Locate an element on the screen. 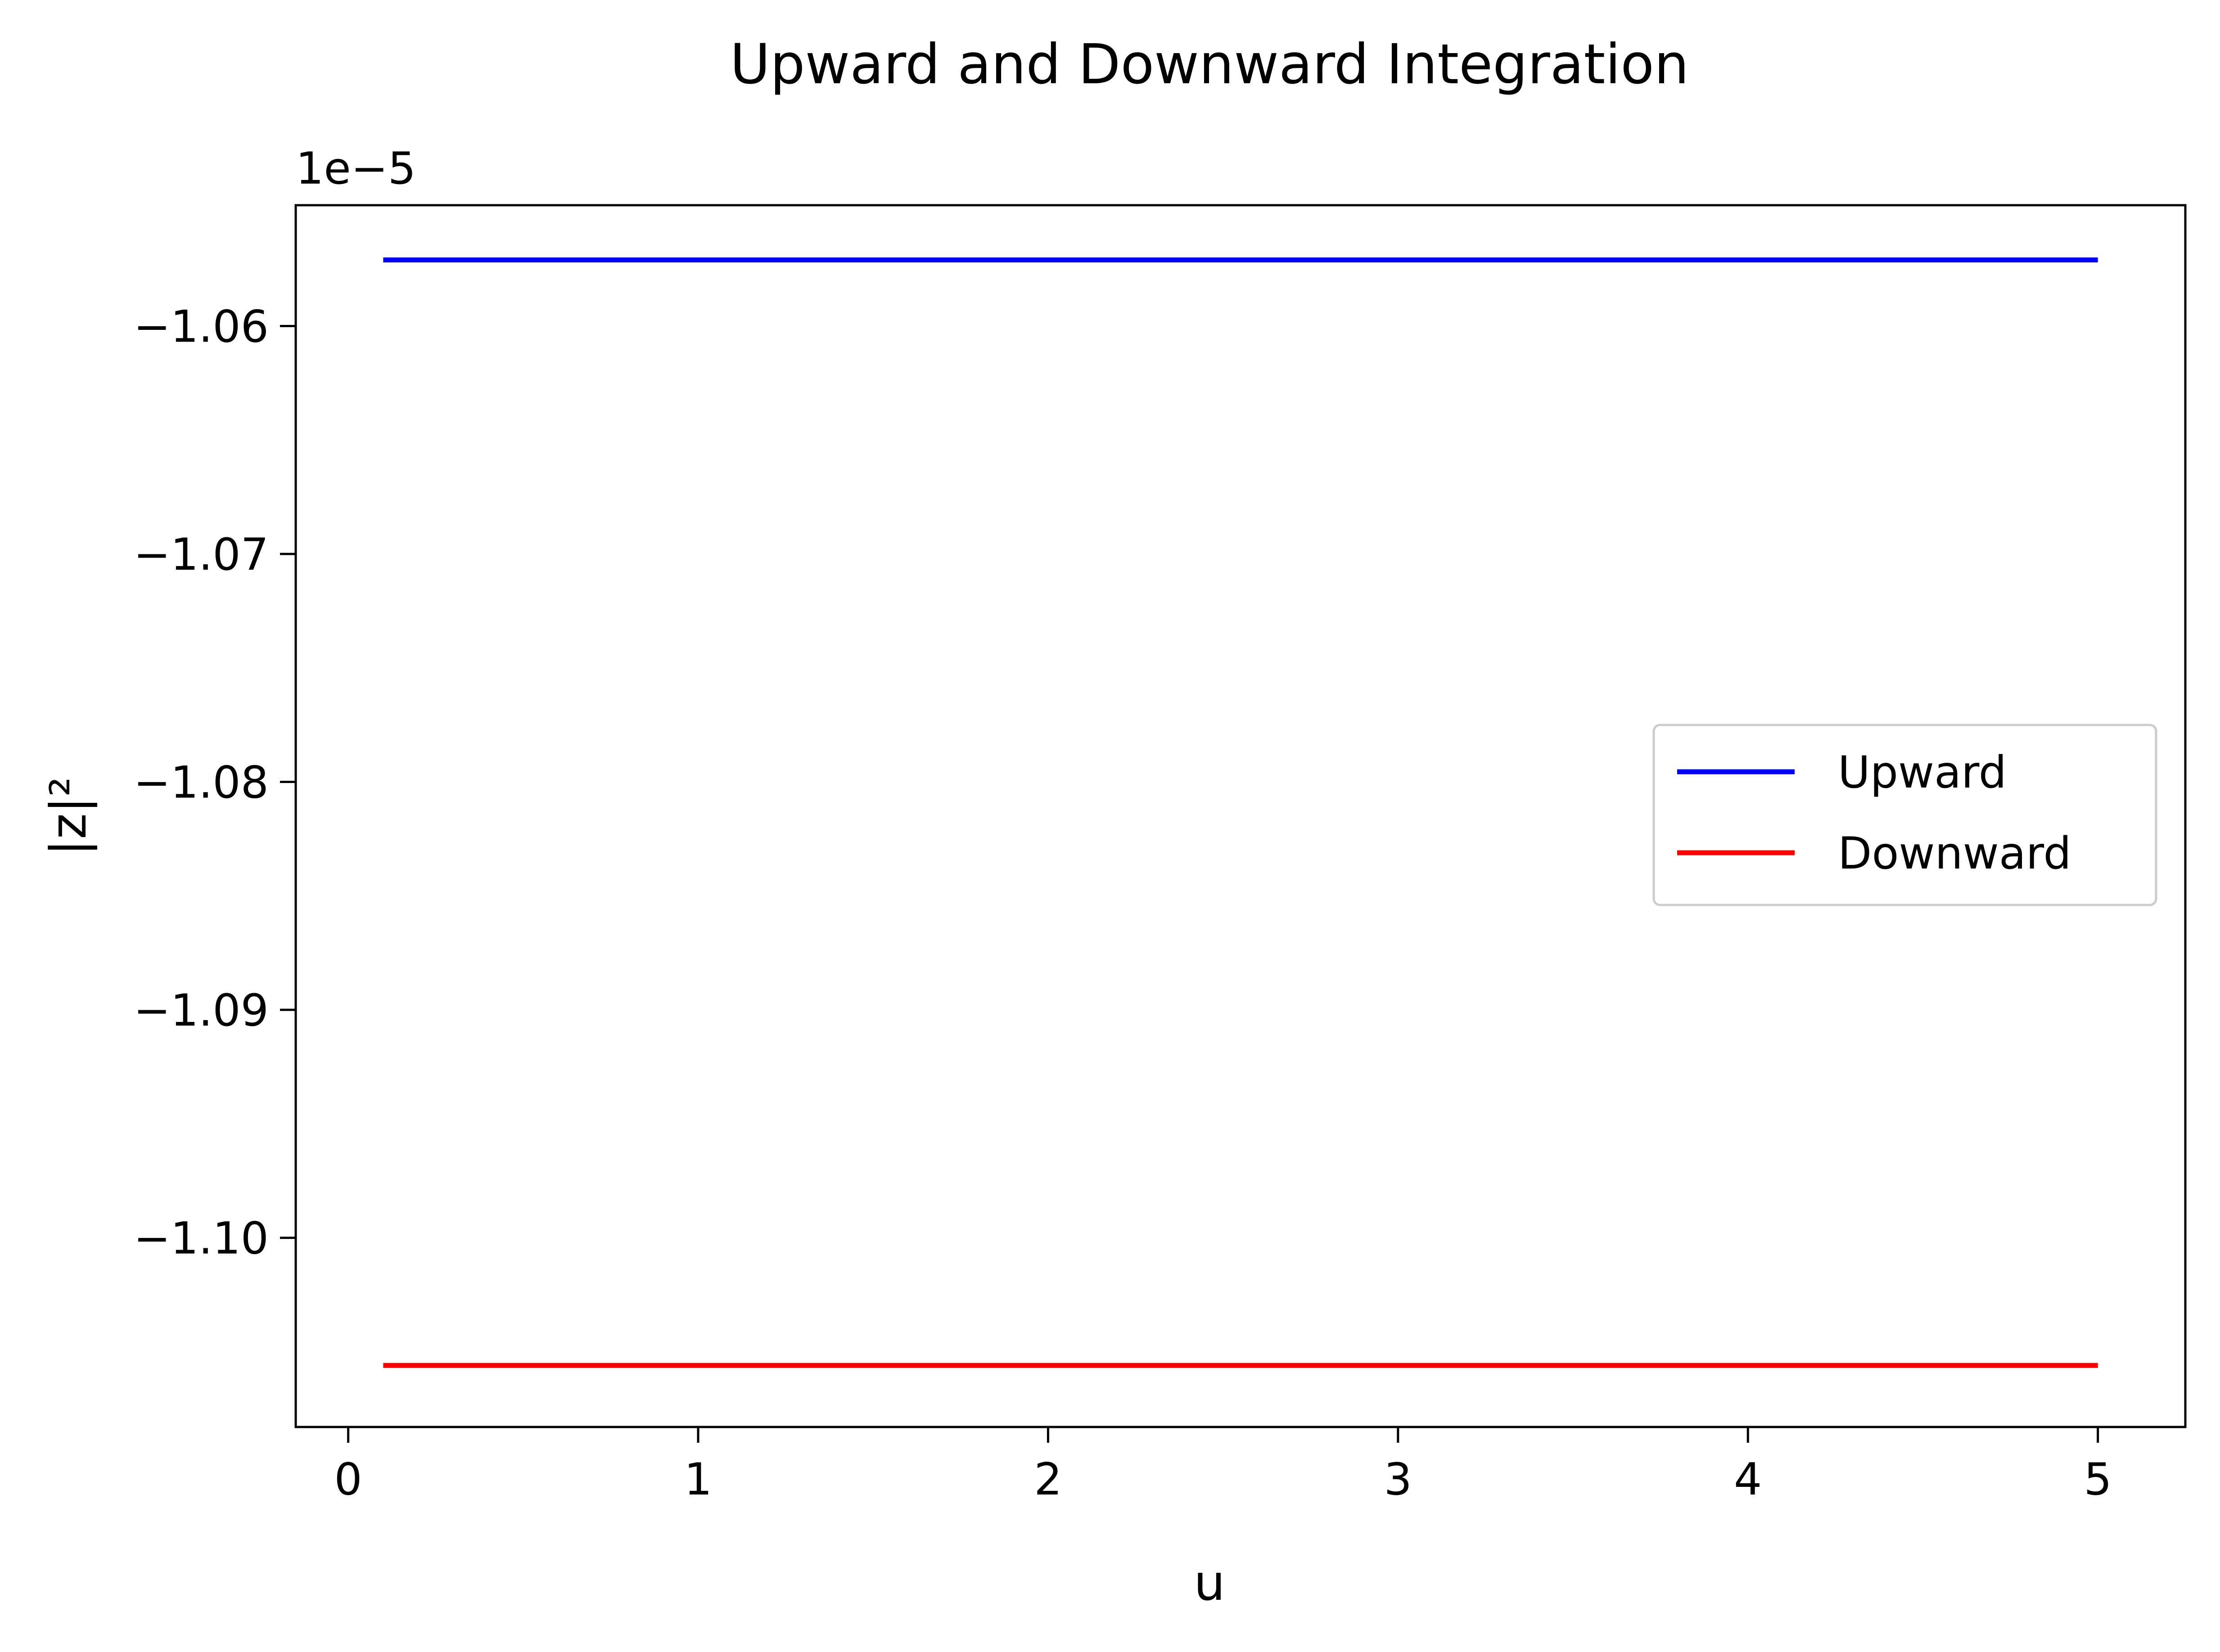  y-axis-label: |z|² is located at coordinates (69, 816).